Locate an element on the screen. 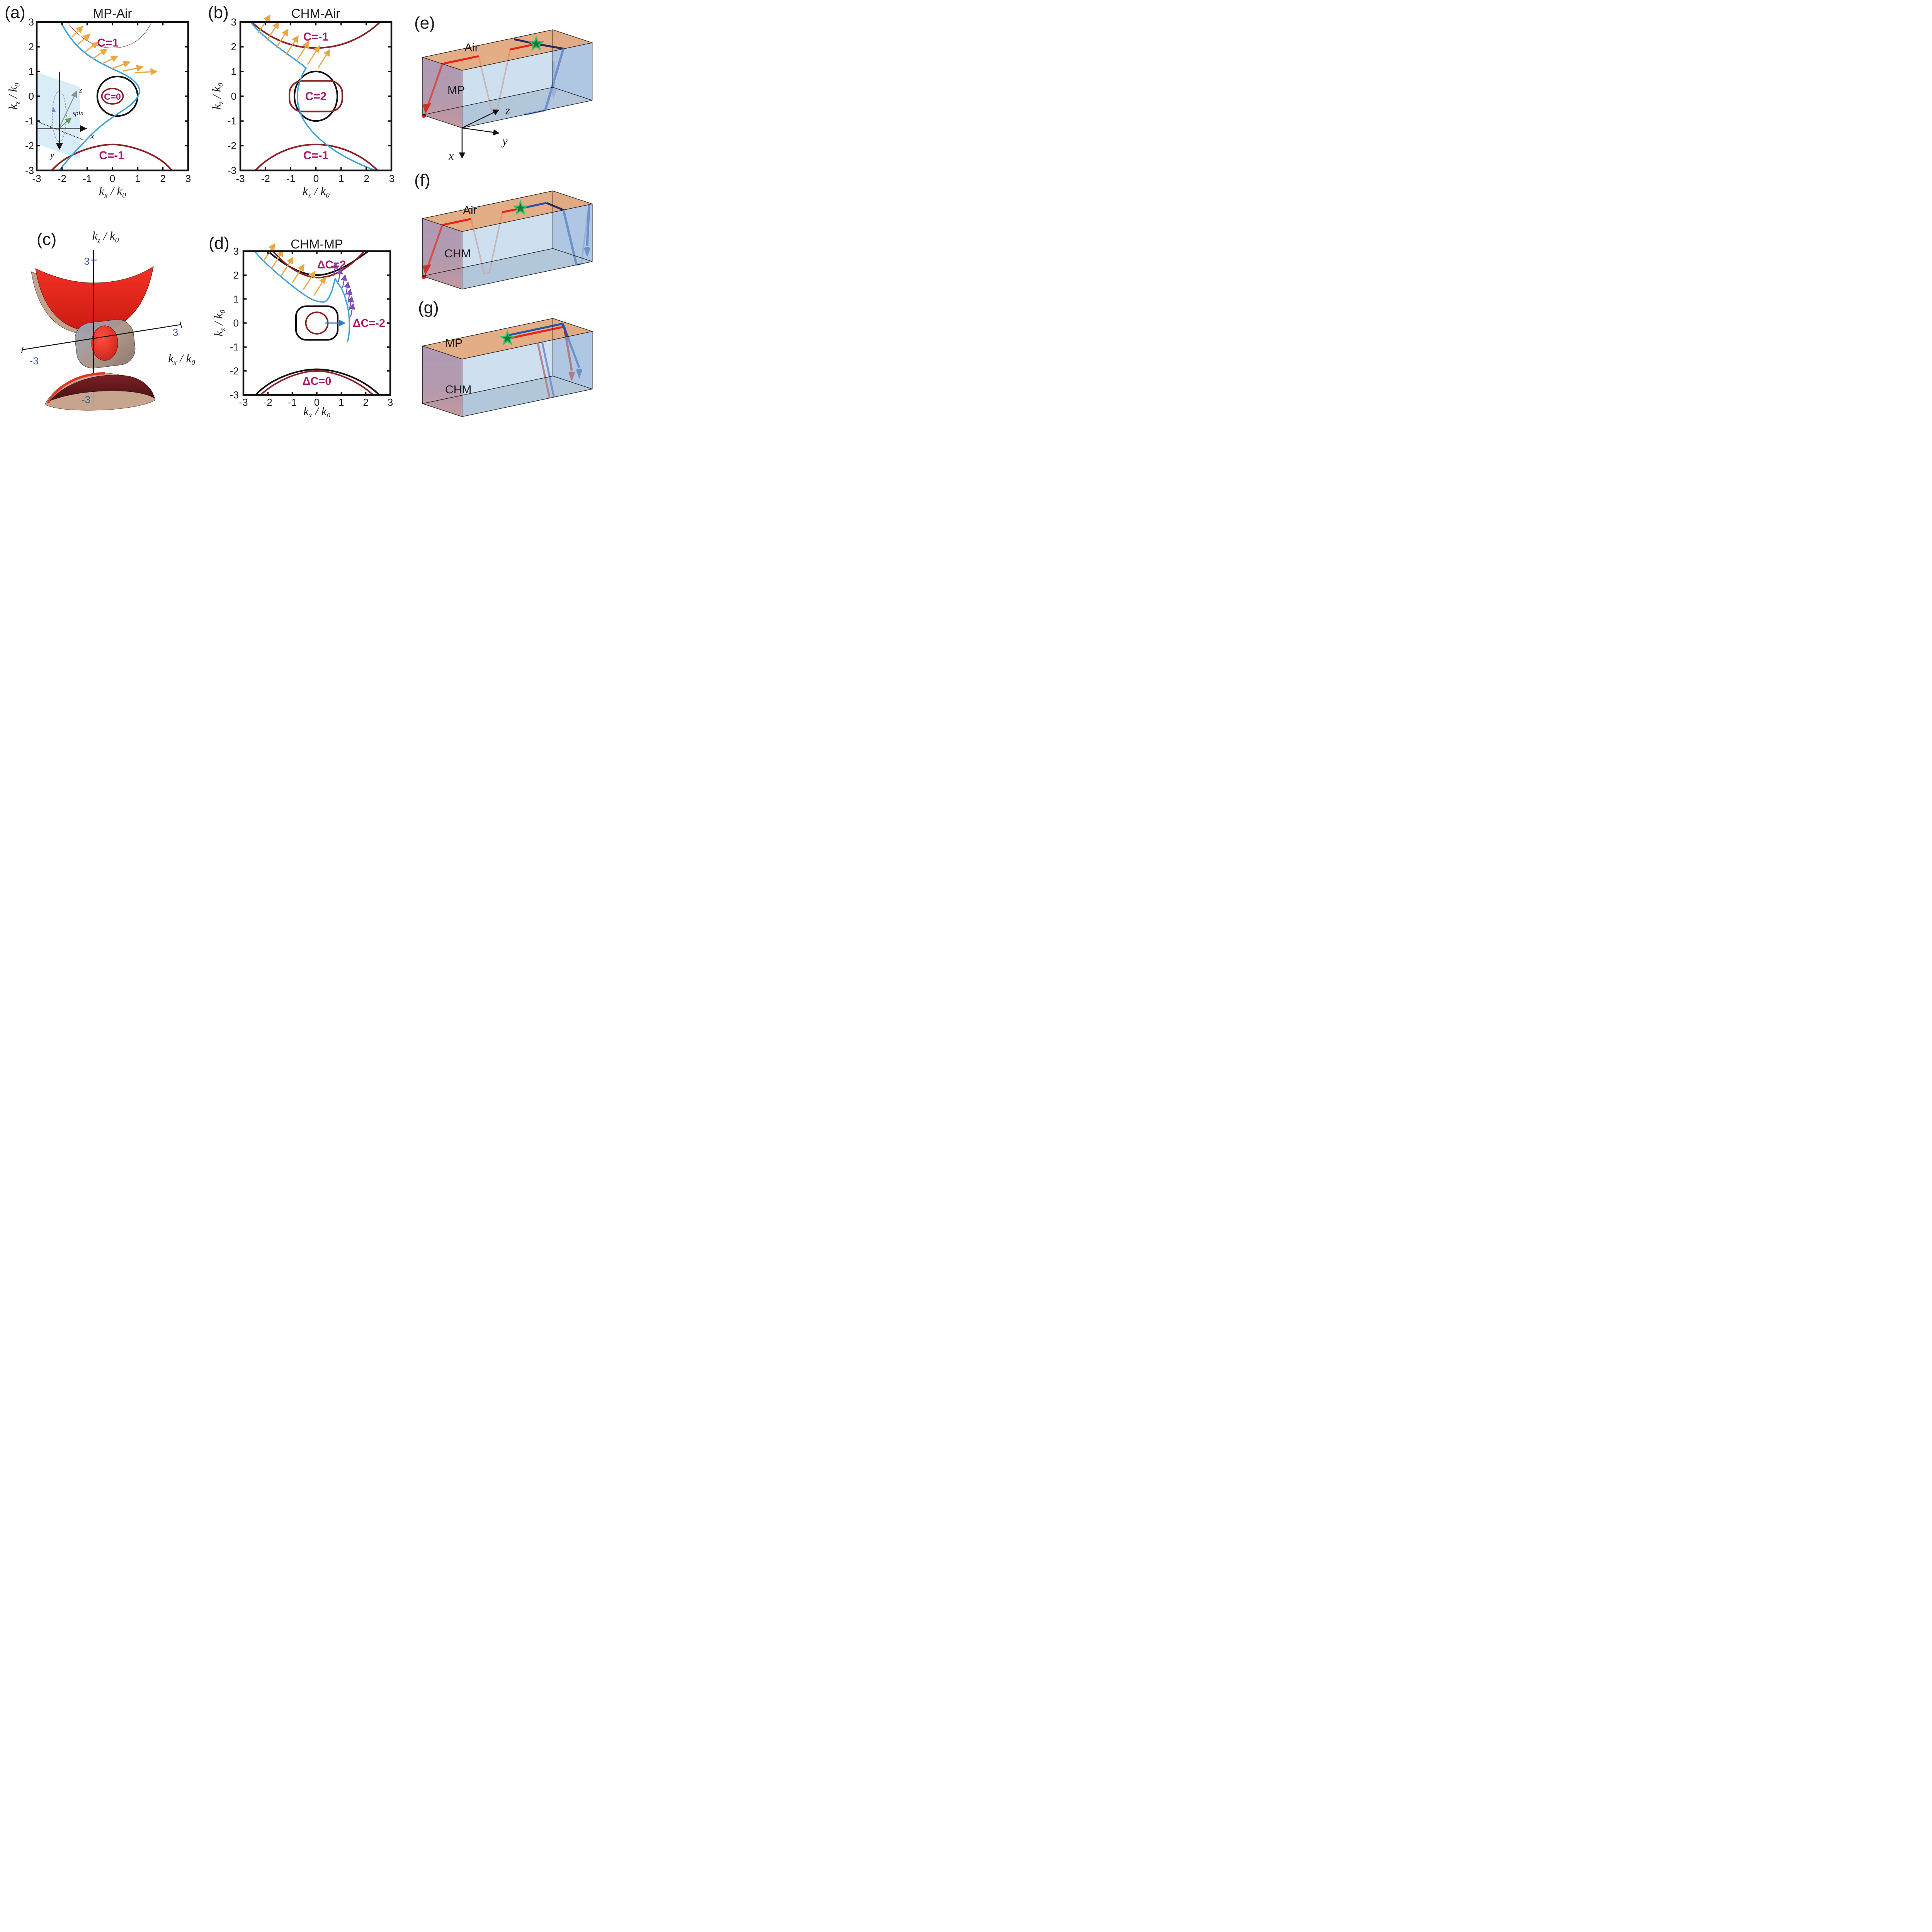  panel-e: (e) is located at coordinates (504, 89).